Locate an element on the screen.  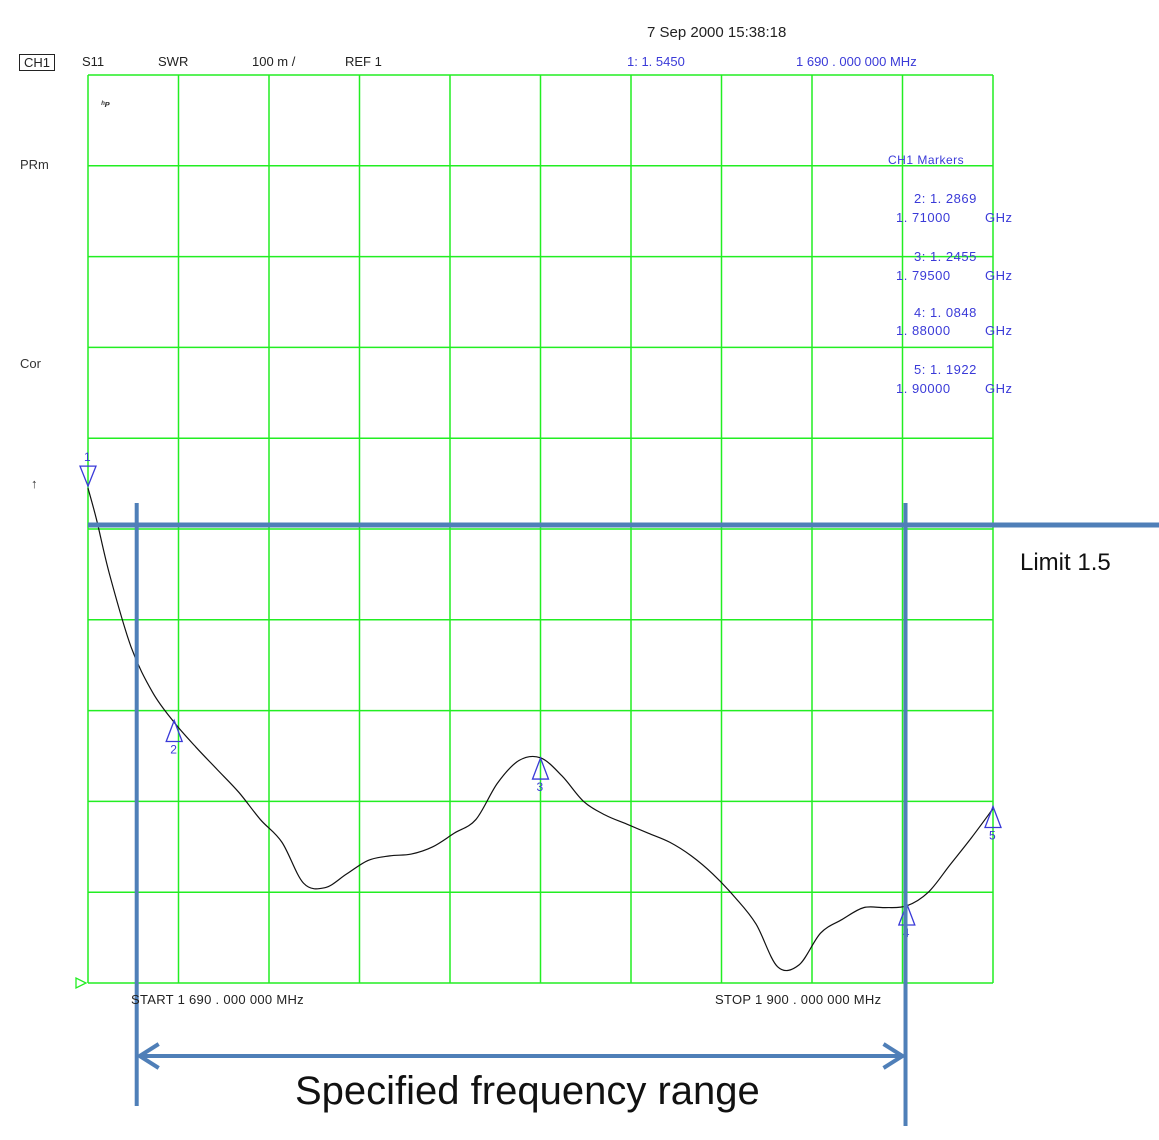
marker-3-value: 3: 1. 2455 is located at coordinates (945, 256).